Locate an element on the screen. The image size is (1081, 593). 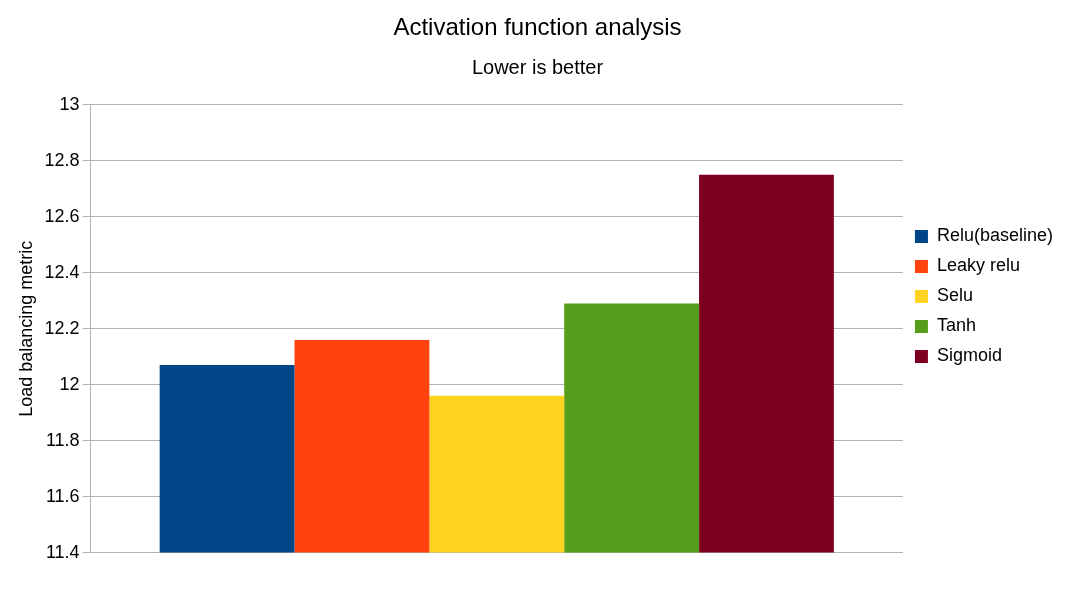
y-tick-label: 12.2 is located at coordinates (62, 327).